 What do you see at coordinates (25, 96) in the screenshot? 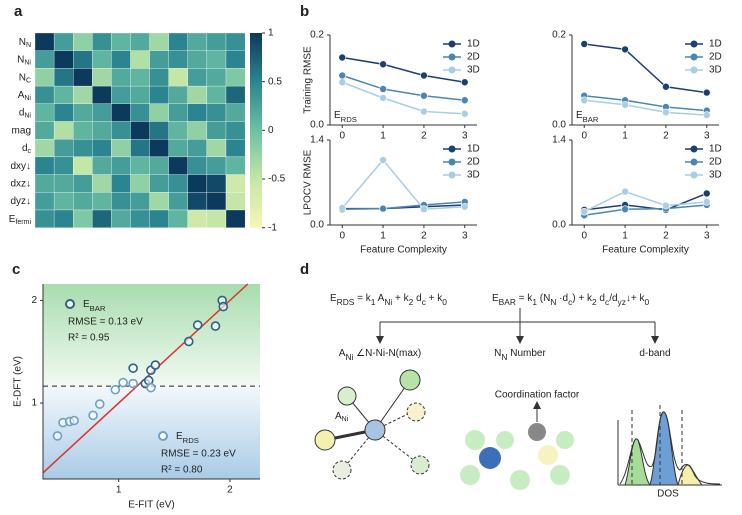
I see `row-label: ANi` at bounding box center [25, 96].